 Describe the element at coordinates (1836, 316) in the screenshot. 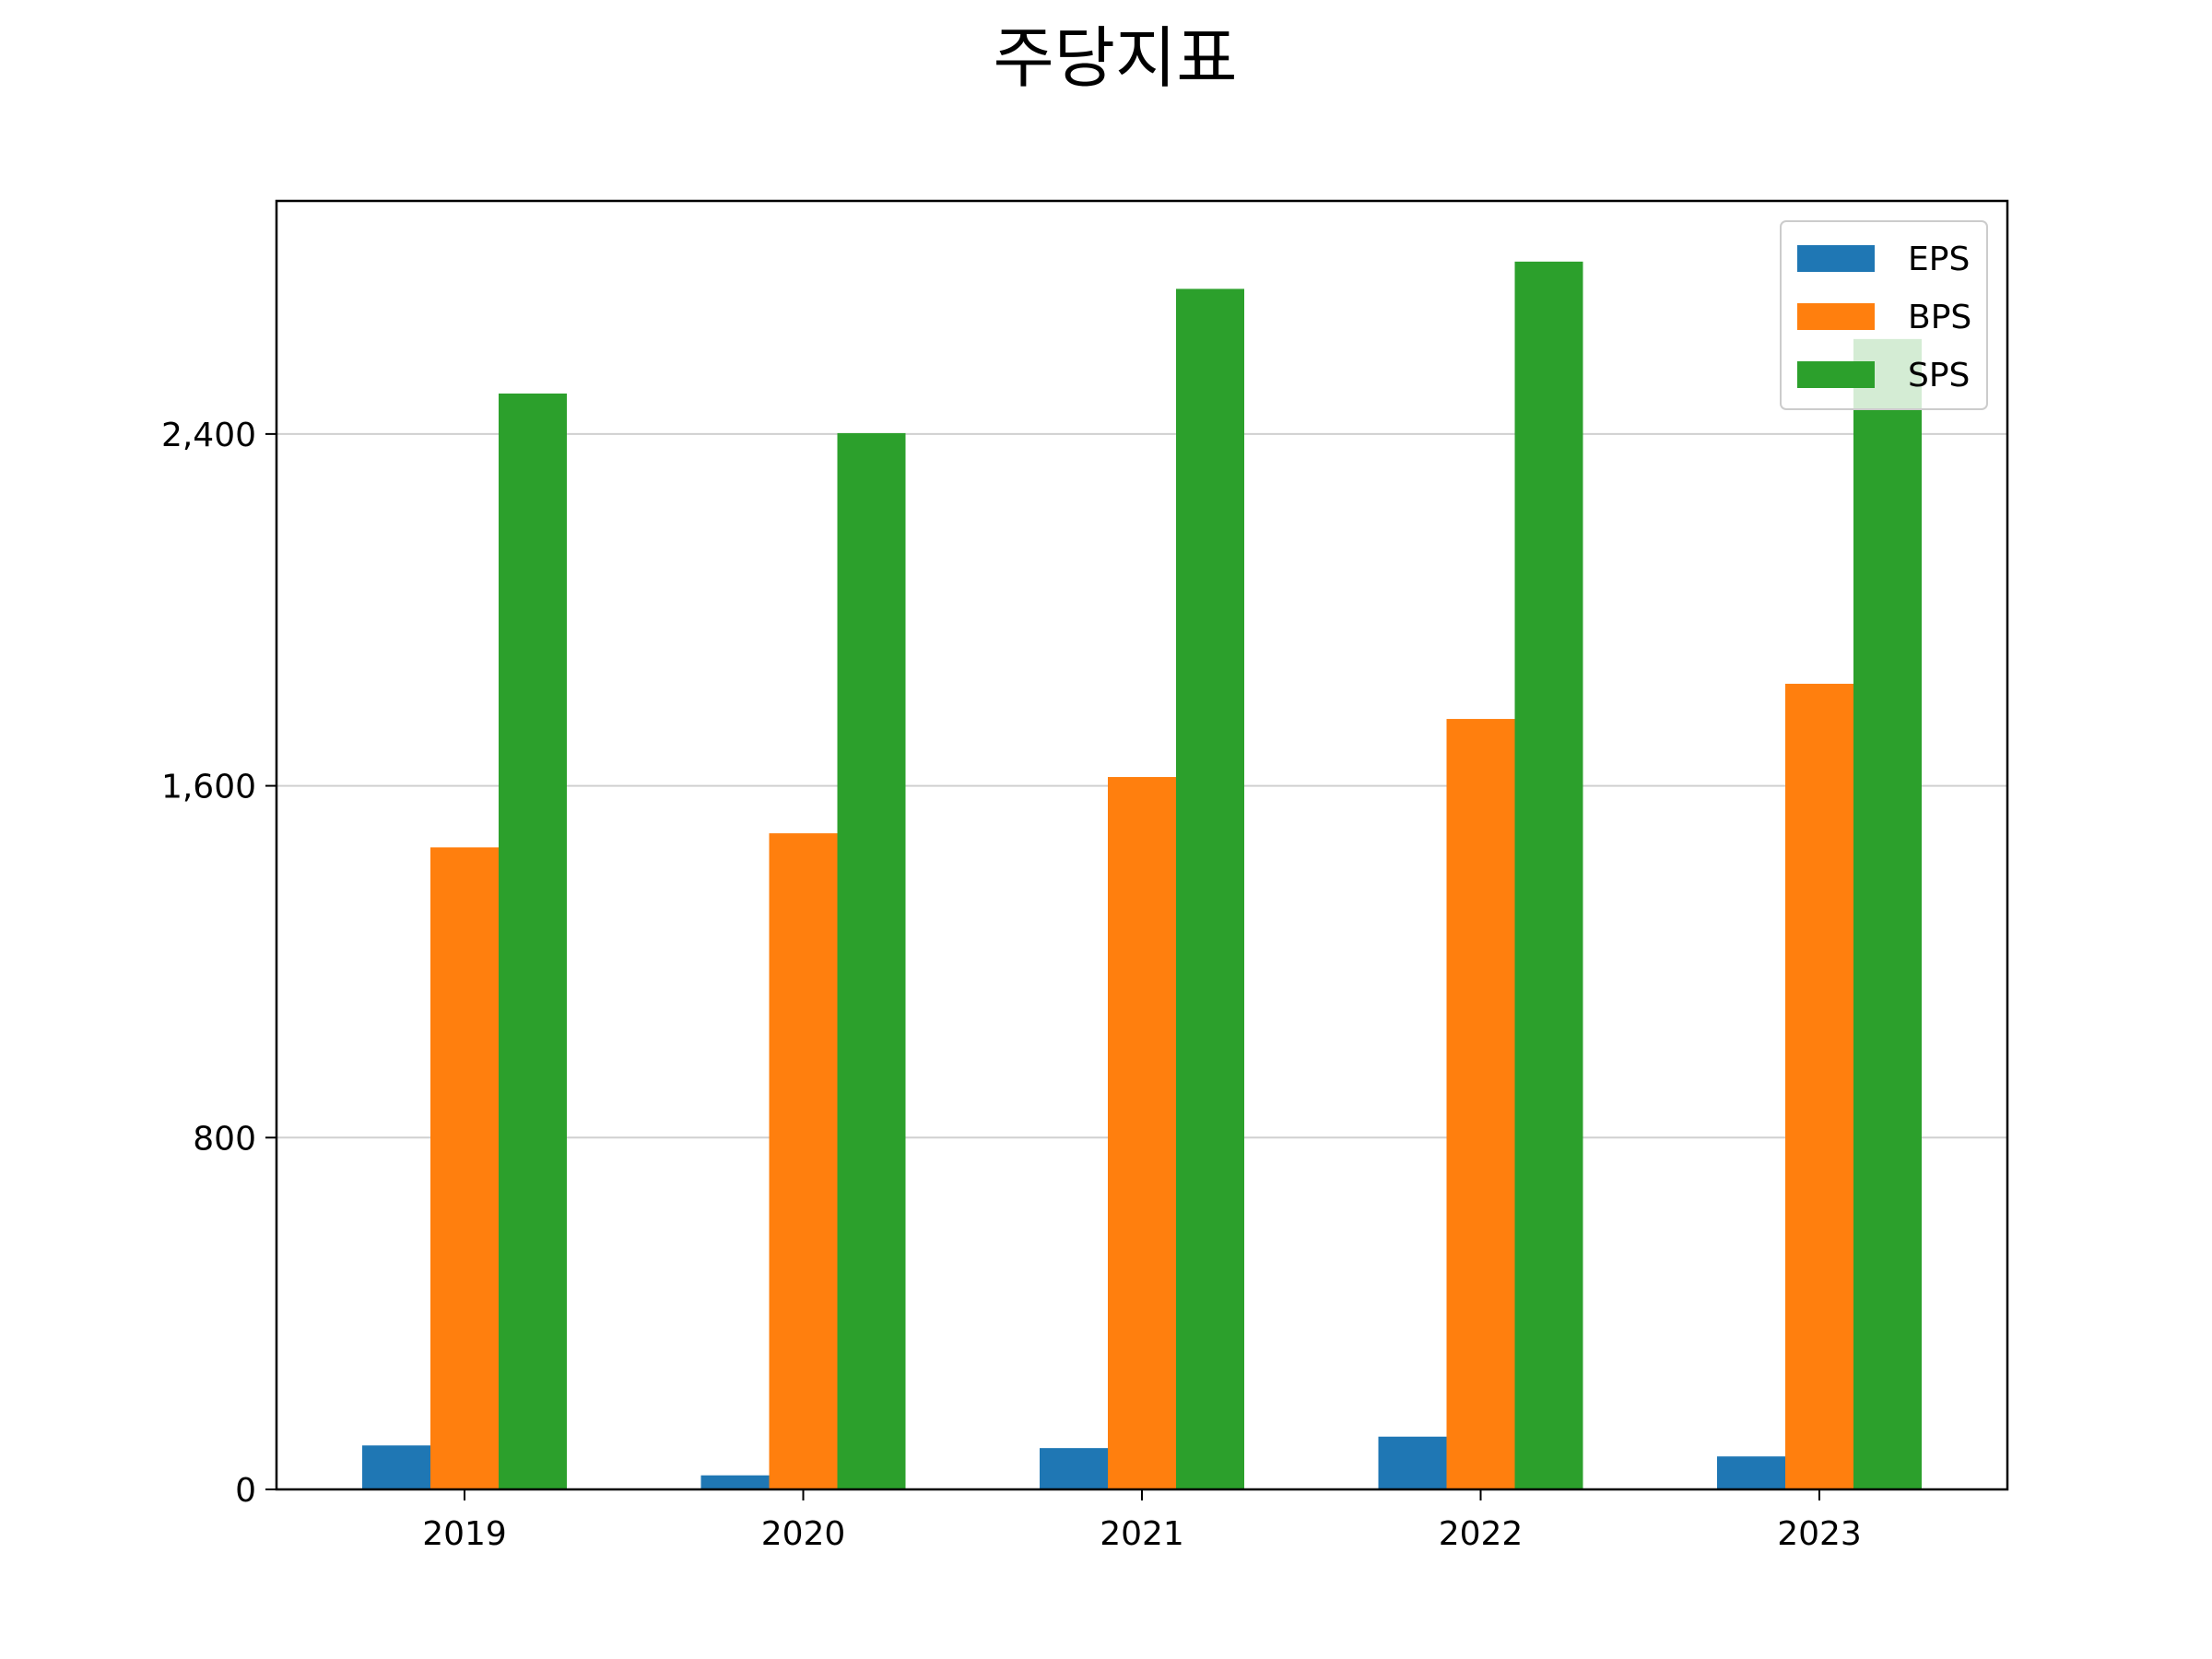

I see `legend-swatch-bps` at that location.